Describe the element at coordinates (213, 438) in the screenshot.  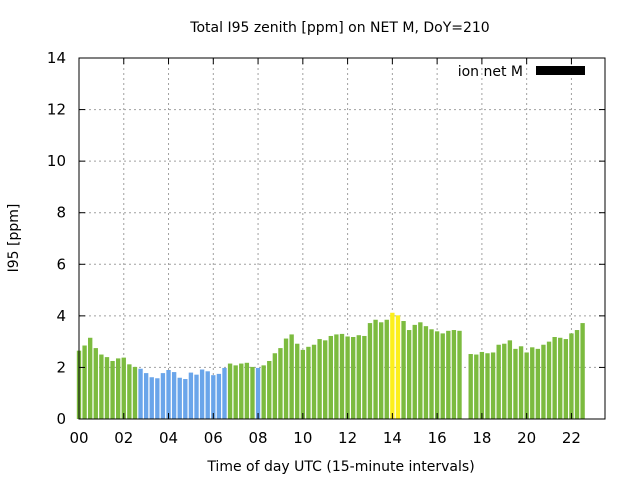
I see `x-tick-label: 06` at that location.